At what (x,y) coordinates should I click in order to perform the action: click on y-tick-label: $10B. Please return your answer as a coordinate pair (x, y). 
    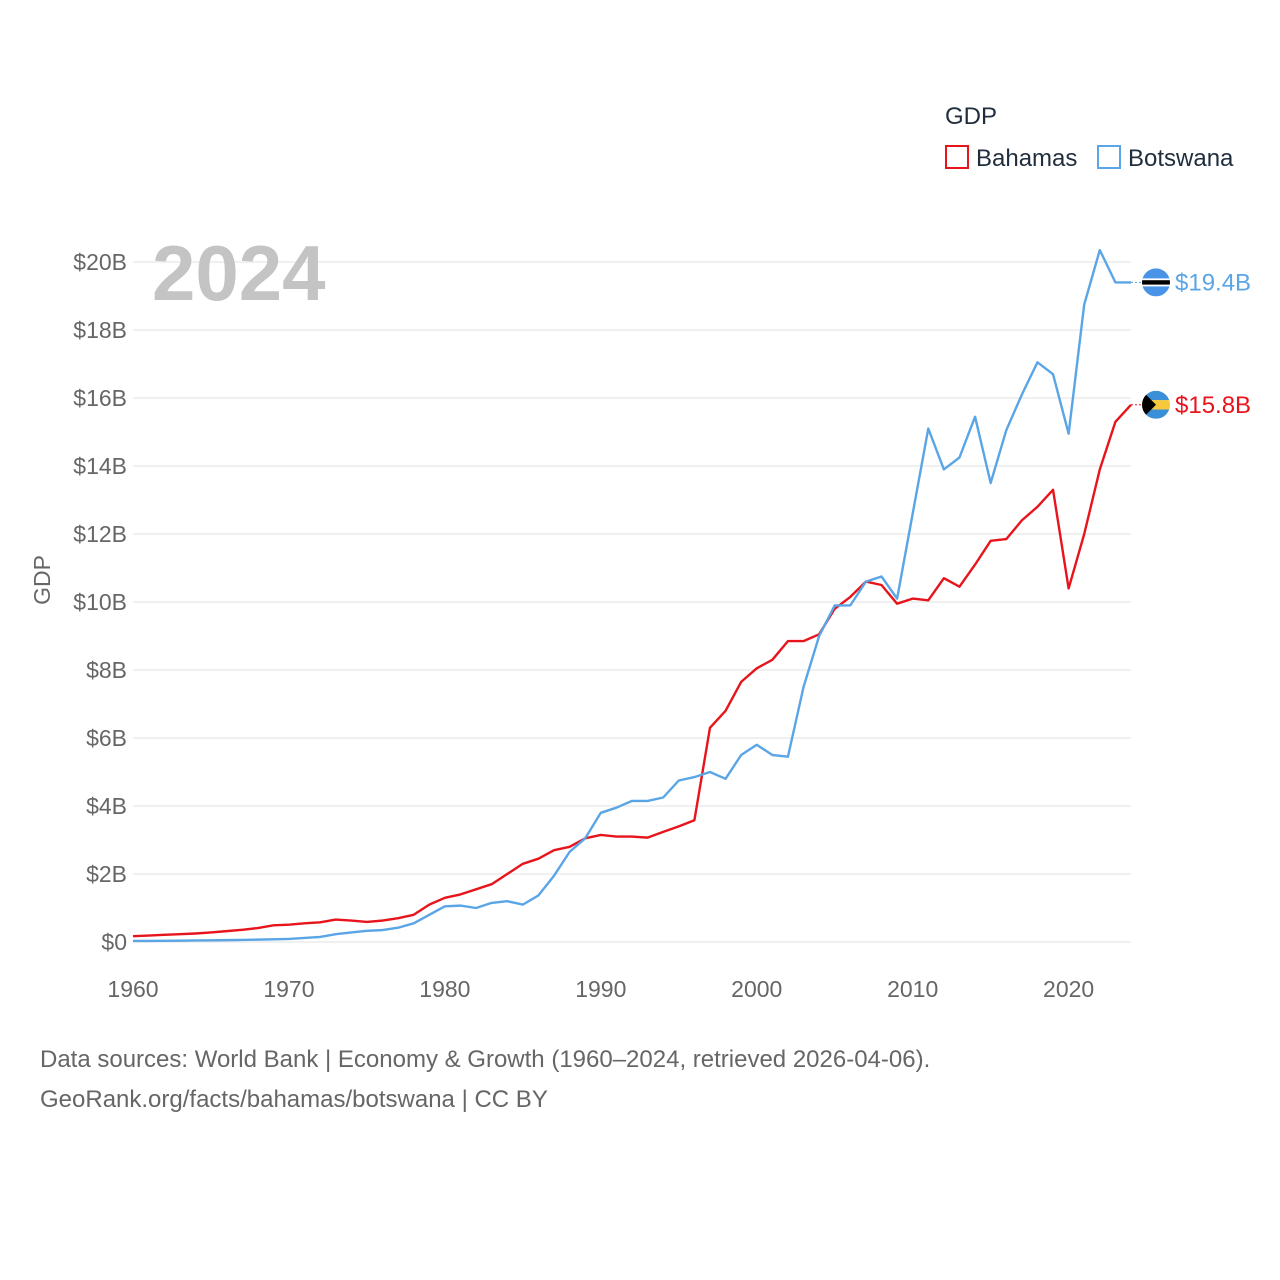
    Looking at the image, I should click on (100, 602).